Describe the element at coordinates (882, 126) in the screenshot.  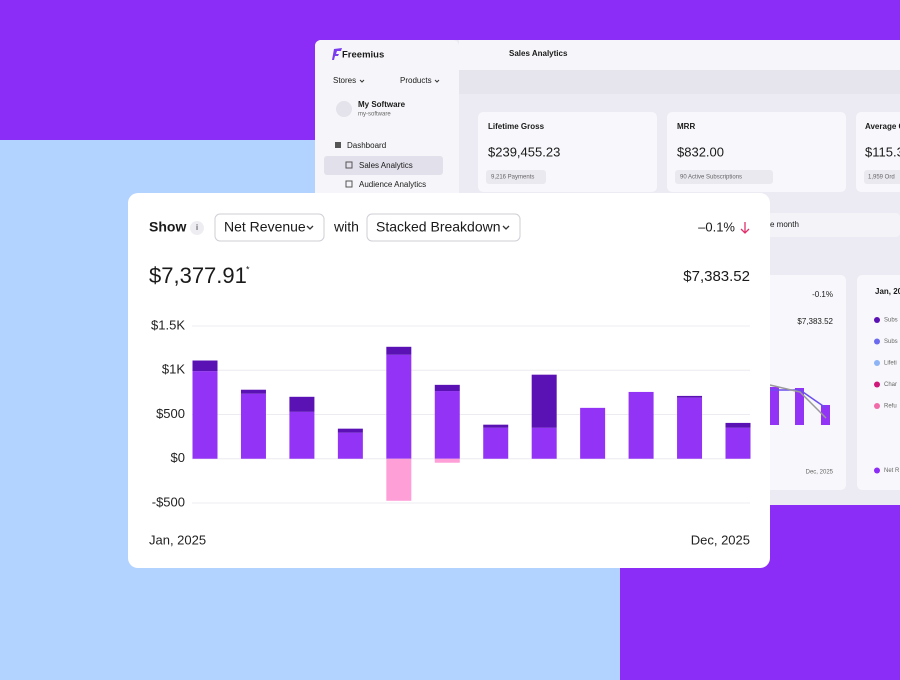
I see `kpi-label: Average C` at that location.